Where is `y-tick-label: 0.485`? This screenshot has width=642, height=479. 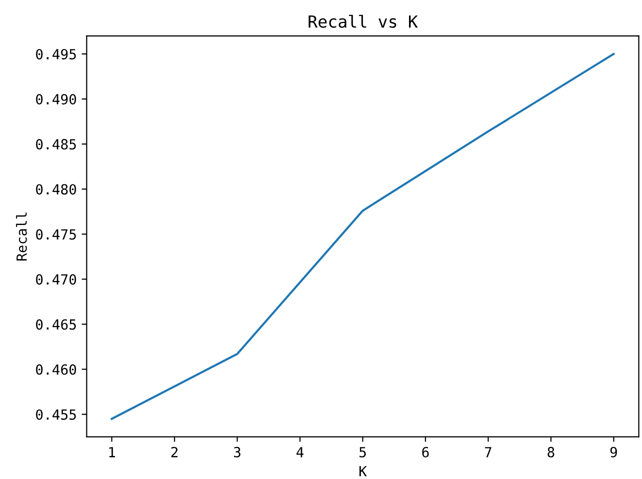 y-tick-label: 0.485 is located at coordinates (56, 144).